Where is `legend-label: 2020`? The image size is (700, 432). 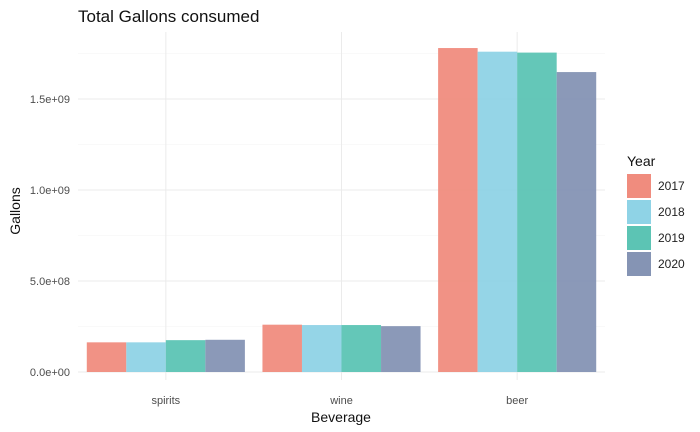
legend-label: 2020 is located at coordinates (671, 264).